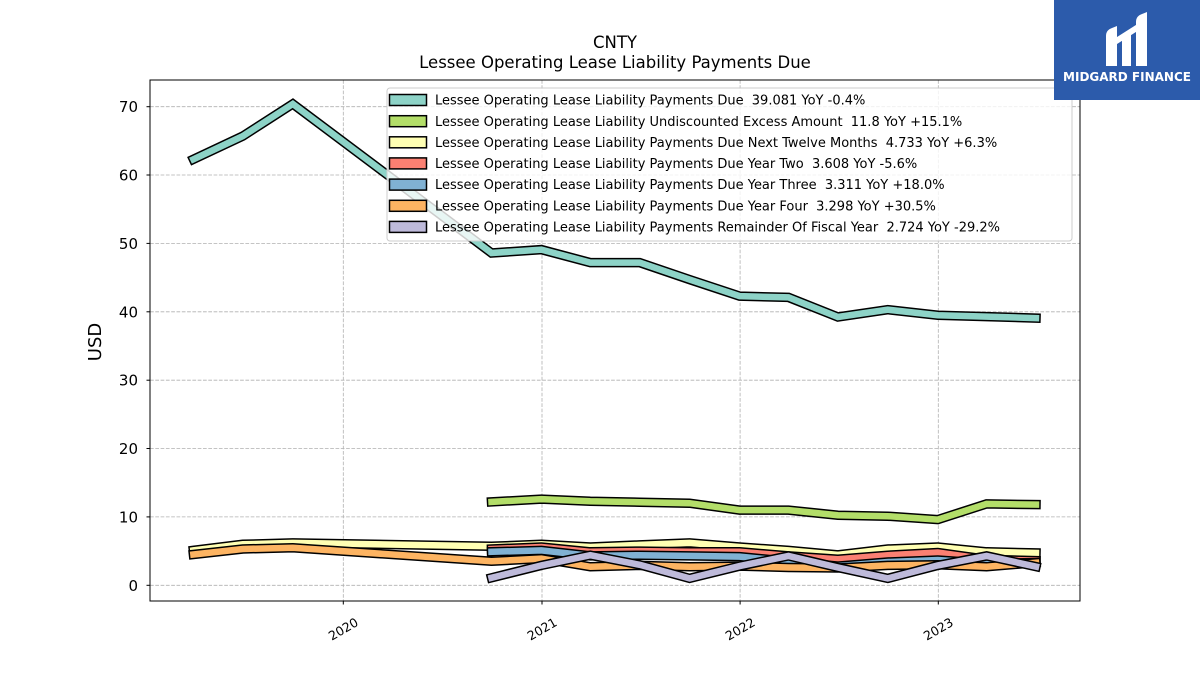 The height and width of the screenshot is (679, 1200). What do you see at coordinates (963, 228) in the screenshot?
I see `legend-yoy-change: YoY -29.2%` at bounding box center [963, 228].